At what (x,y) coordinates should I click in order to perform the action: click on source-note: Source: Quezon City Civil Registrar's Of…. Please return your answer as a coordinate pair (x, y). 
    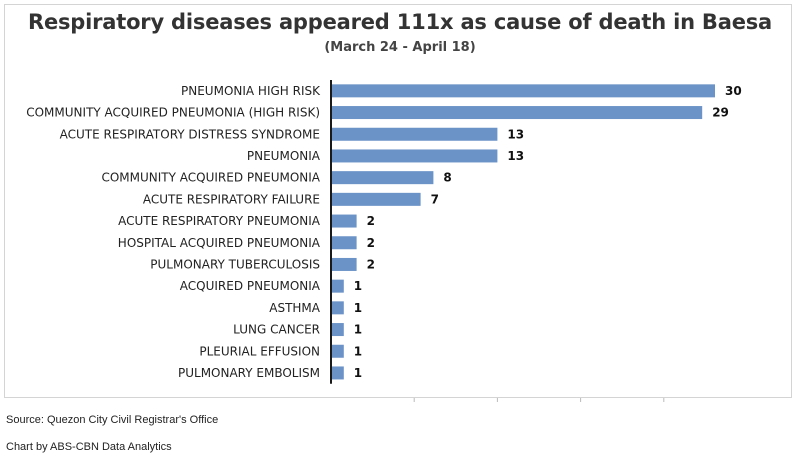
    Looking at the image, I should click on (112, 420).